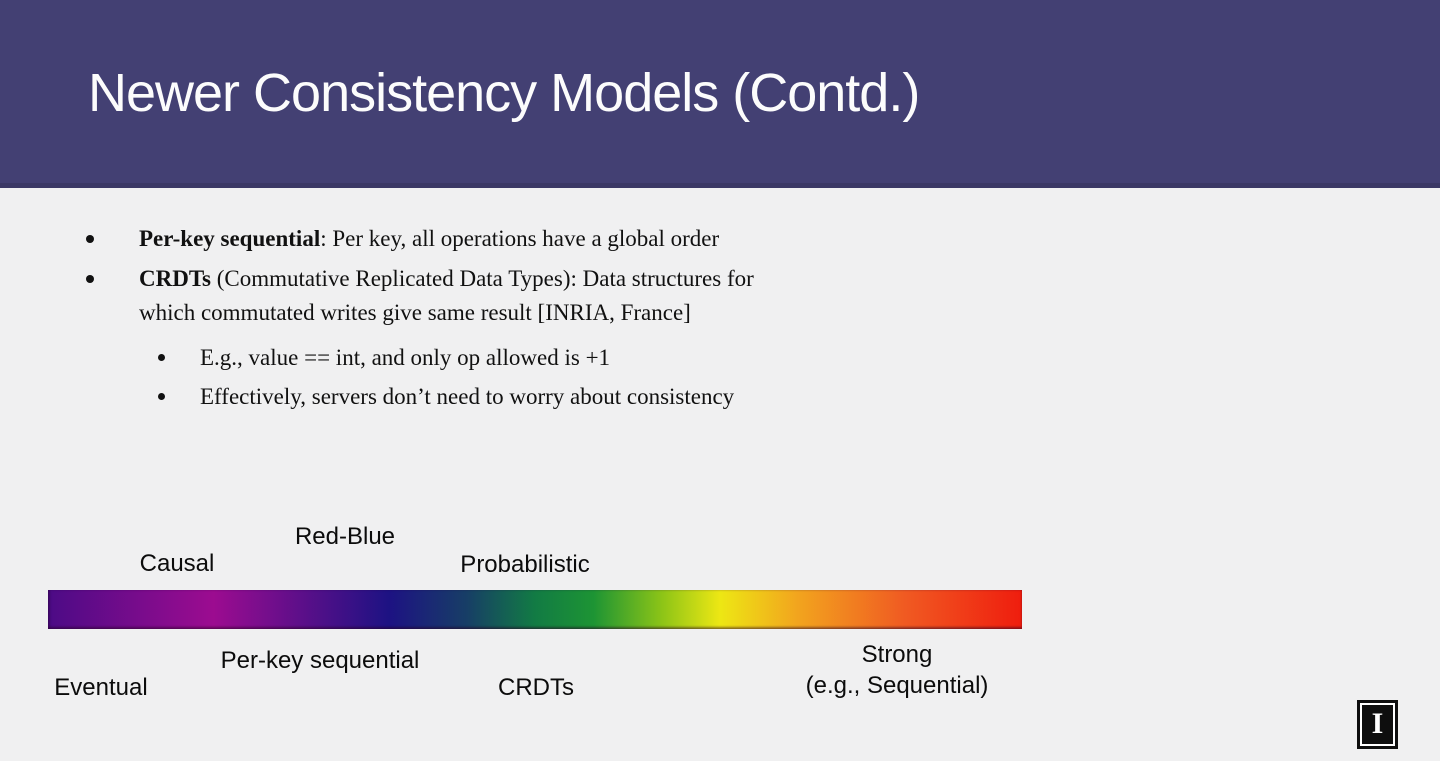 The height and width of the screenshot is (761, 1440). Describe the element at coordinates (525, 564) in the screenshot. I see `spectrum-label-probabilistic: Probabilistic` at that location.